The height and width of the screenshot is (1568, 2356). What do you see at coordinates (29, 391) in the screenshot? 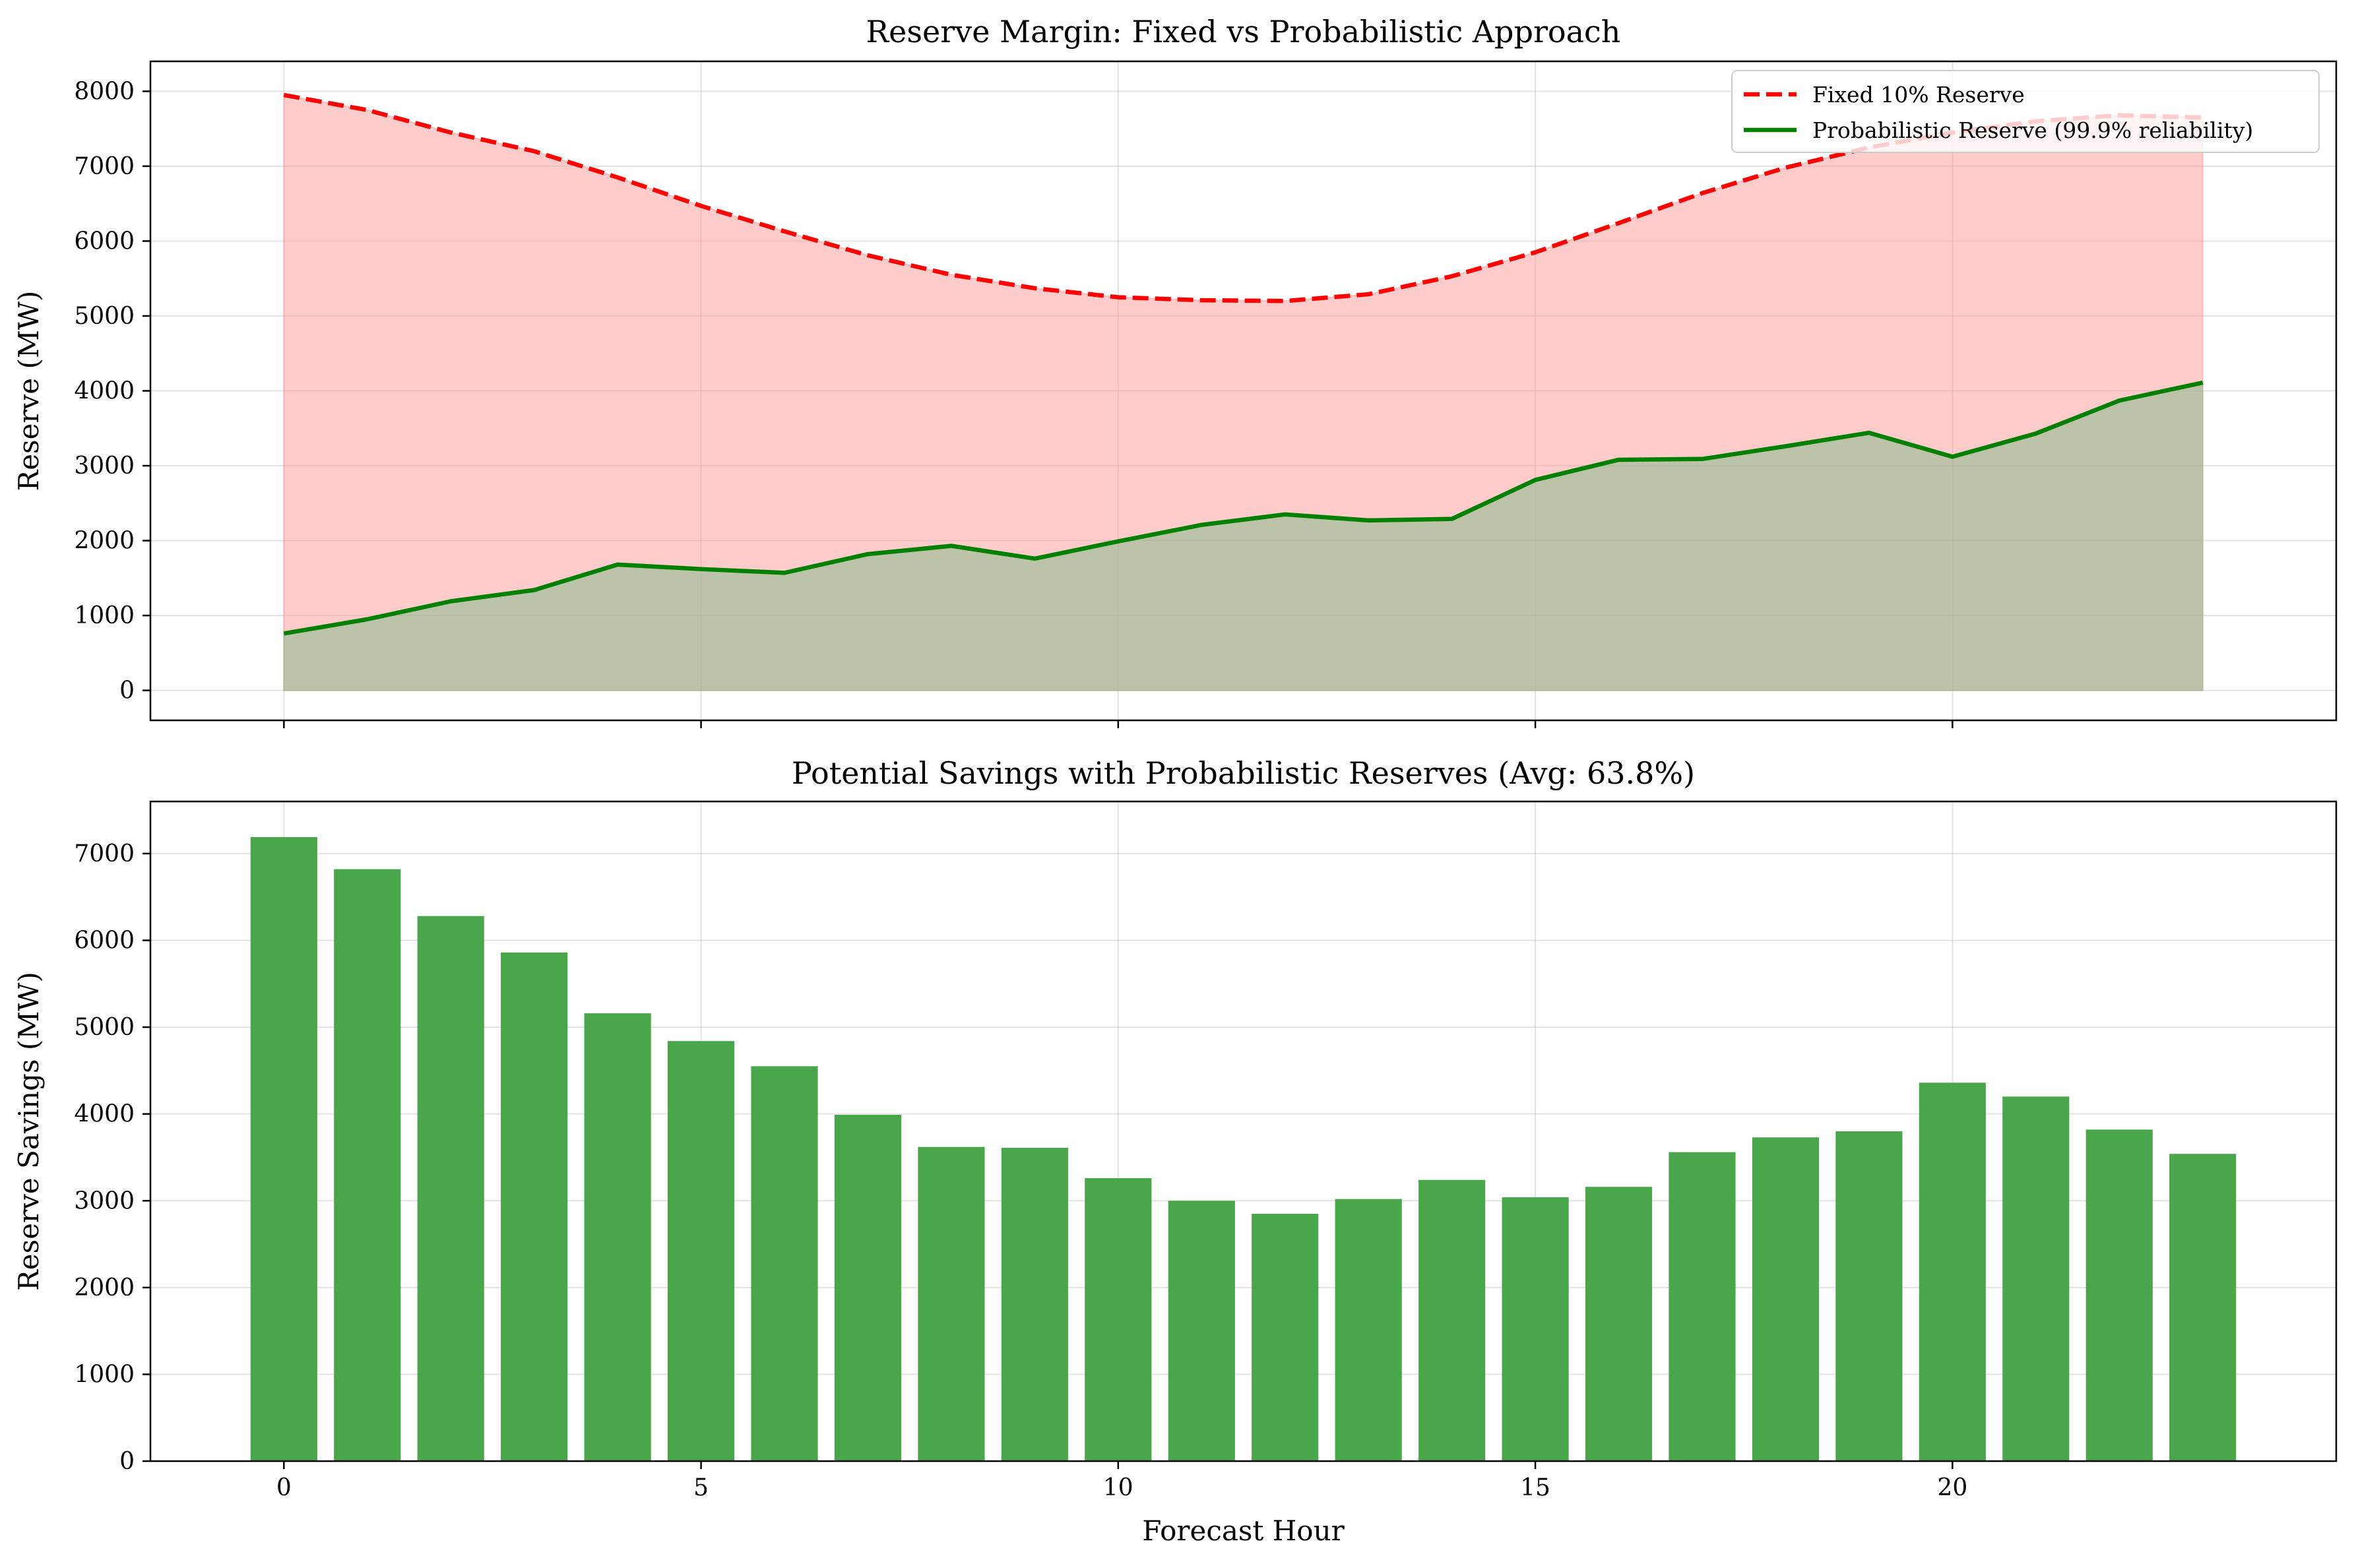
I see `y-axis-label: Reserve (MW)` at bounding box center [29, 391].